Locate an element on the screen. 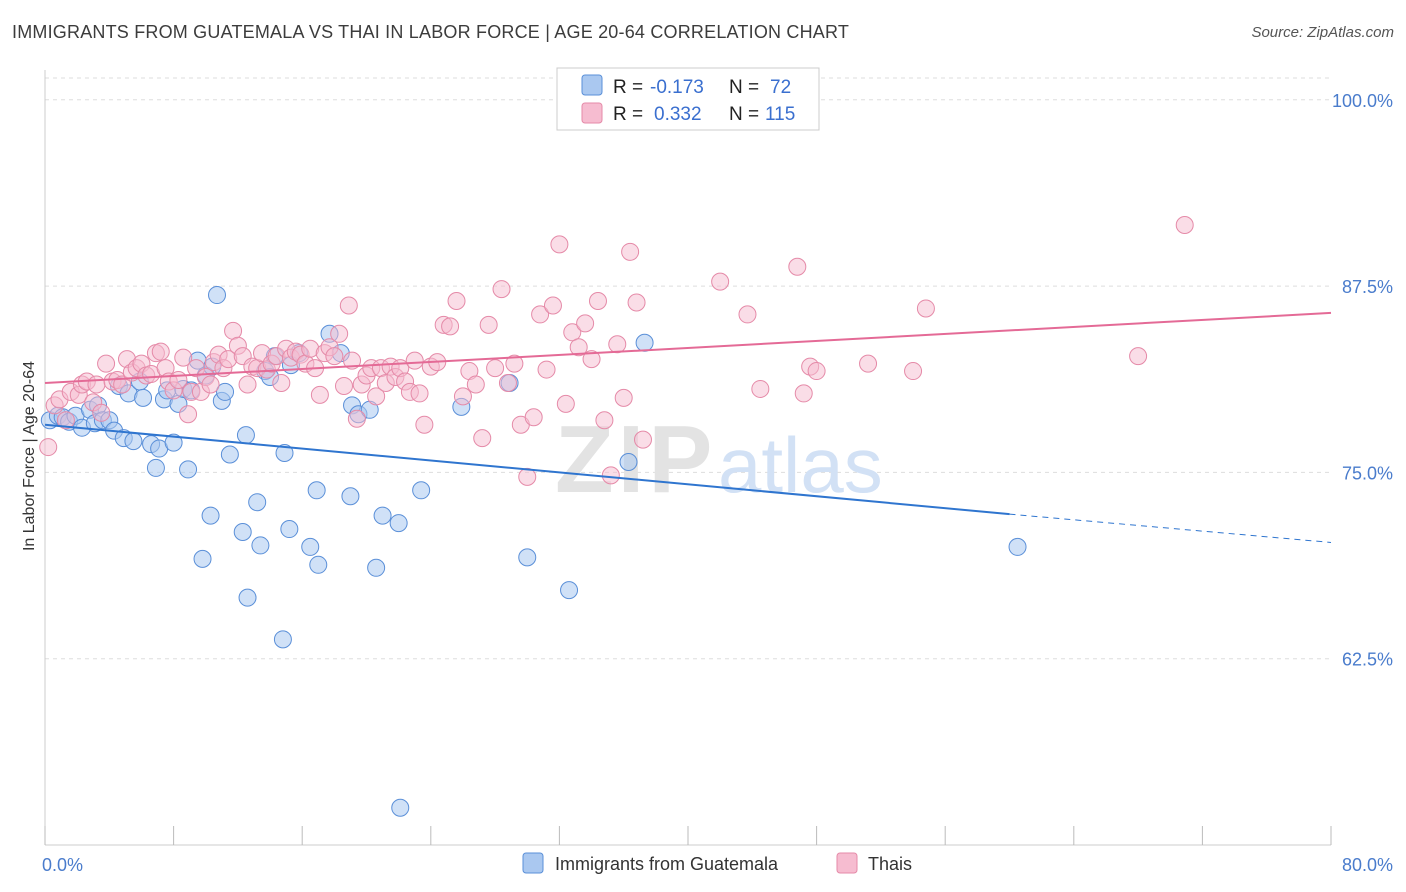 Image resolution: width=1406 pixels, height=892 pixels. legend-n-value-thai: 115 is located at coordinates (780, 114).